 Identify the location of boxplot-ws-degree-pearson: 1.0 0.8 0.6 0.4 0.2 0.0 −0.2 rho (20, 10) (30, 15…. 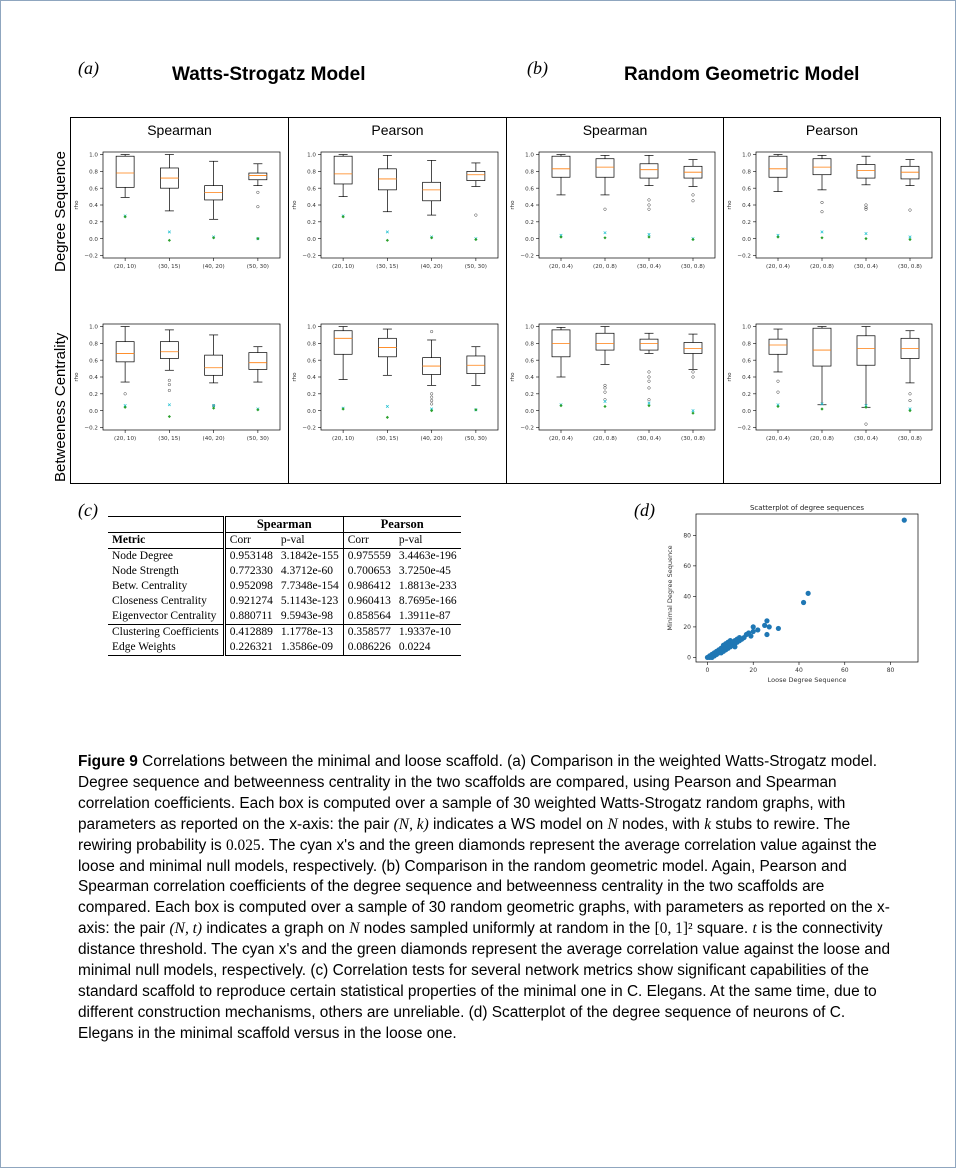
(395, 210).